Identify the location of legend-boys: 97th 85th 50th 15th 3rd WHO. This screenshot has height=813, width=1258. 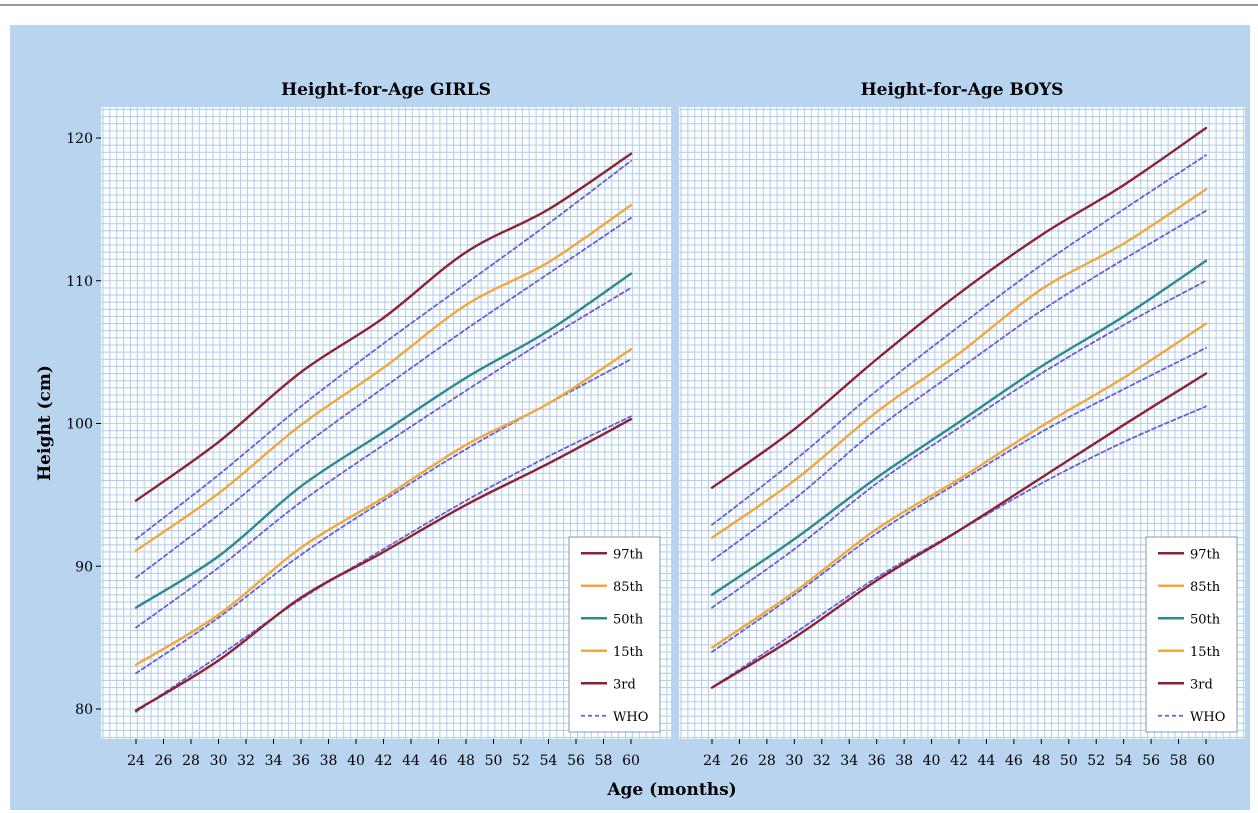
(1191, 634).